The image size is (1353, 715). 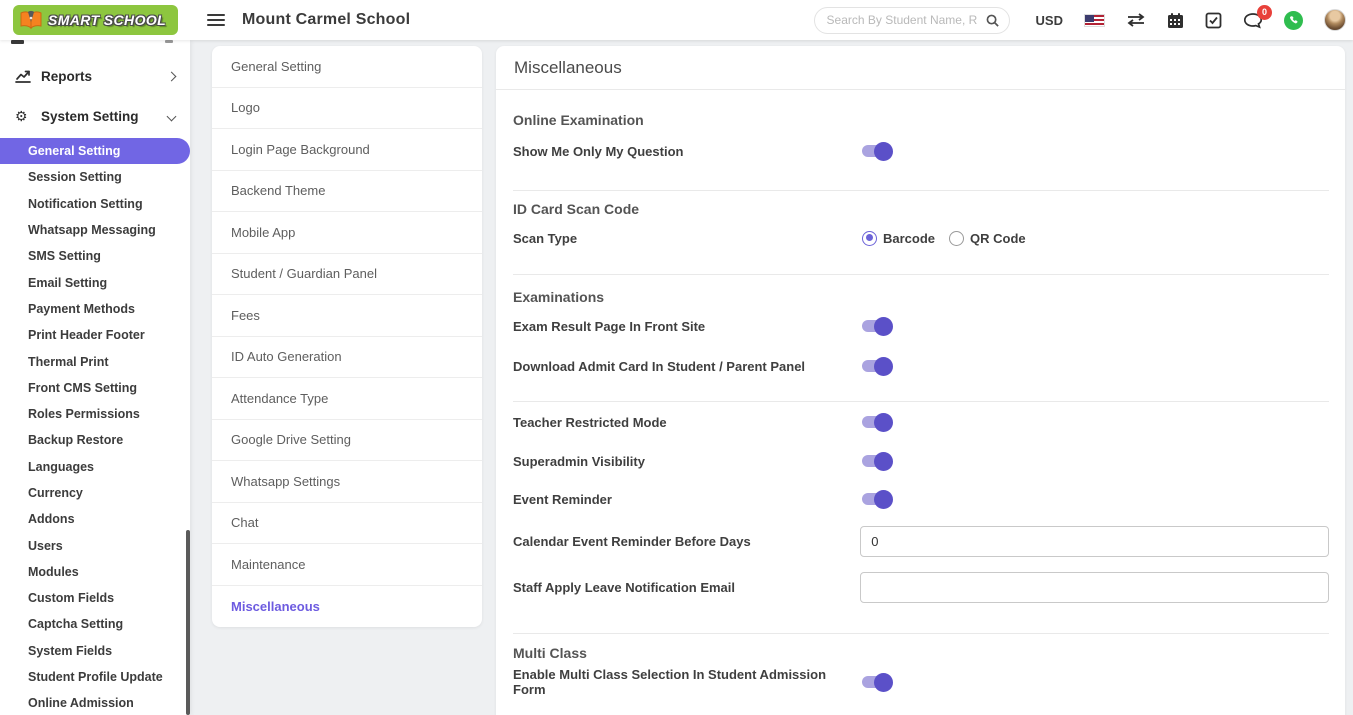 I want to click on section-heading-multi-class: Multi Class, so click(x=550, y=653).